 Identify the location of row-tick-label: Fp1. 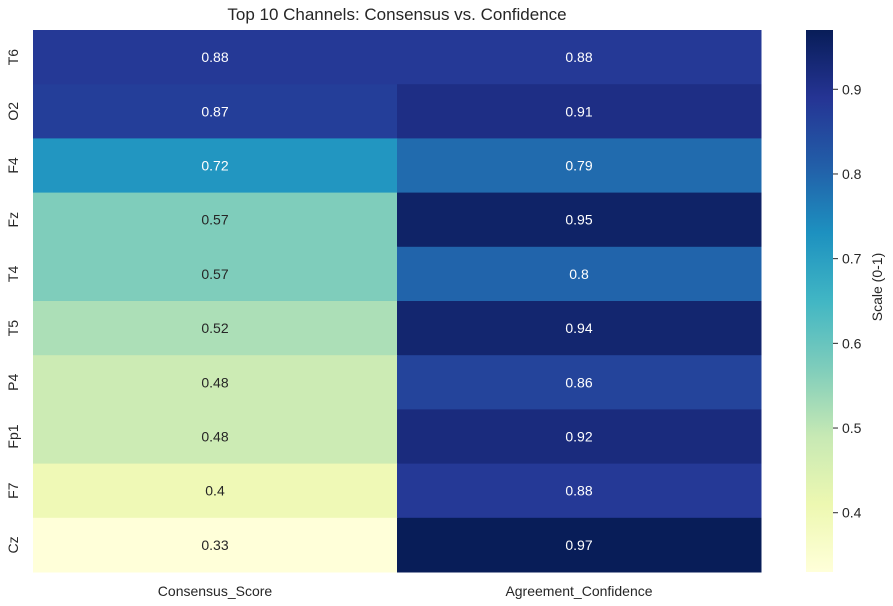
(13, 436).